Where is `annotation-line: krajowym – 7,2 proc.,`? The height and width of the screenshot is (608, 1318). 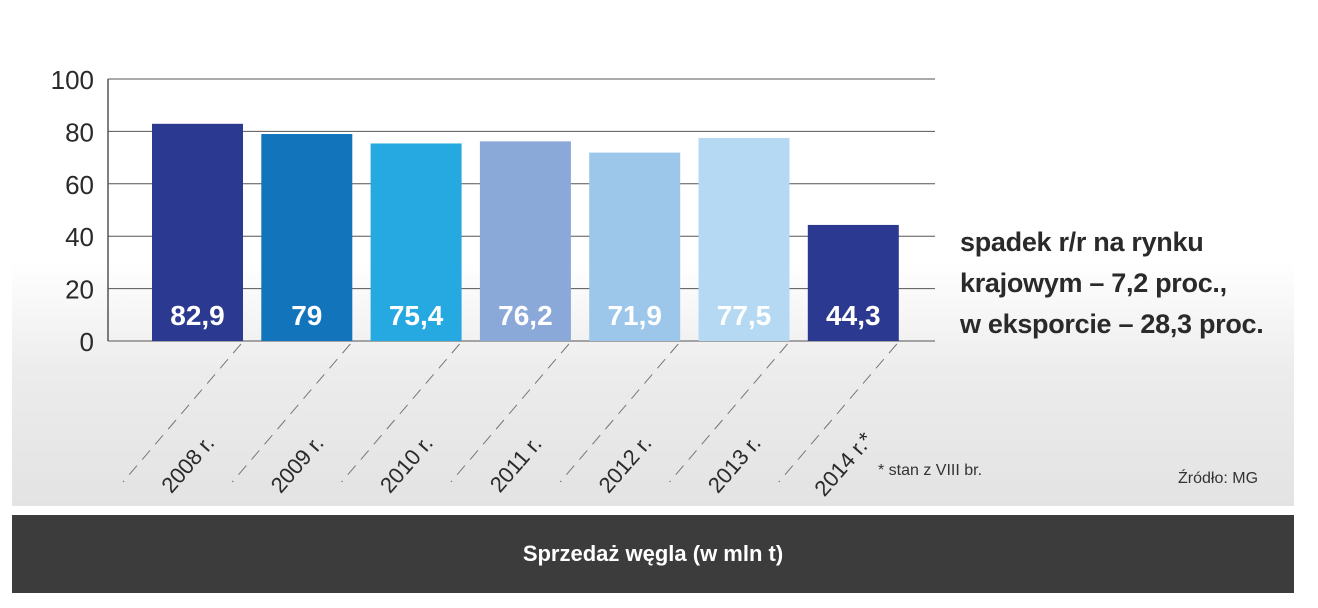 annotation-line: krajowym – 7,2 proc., is located at coordinates (1093, 283).